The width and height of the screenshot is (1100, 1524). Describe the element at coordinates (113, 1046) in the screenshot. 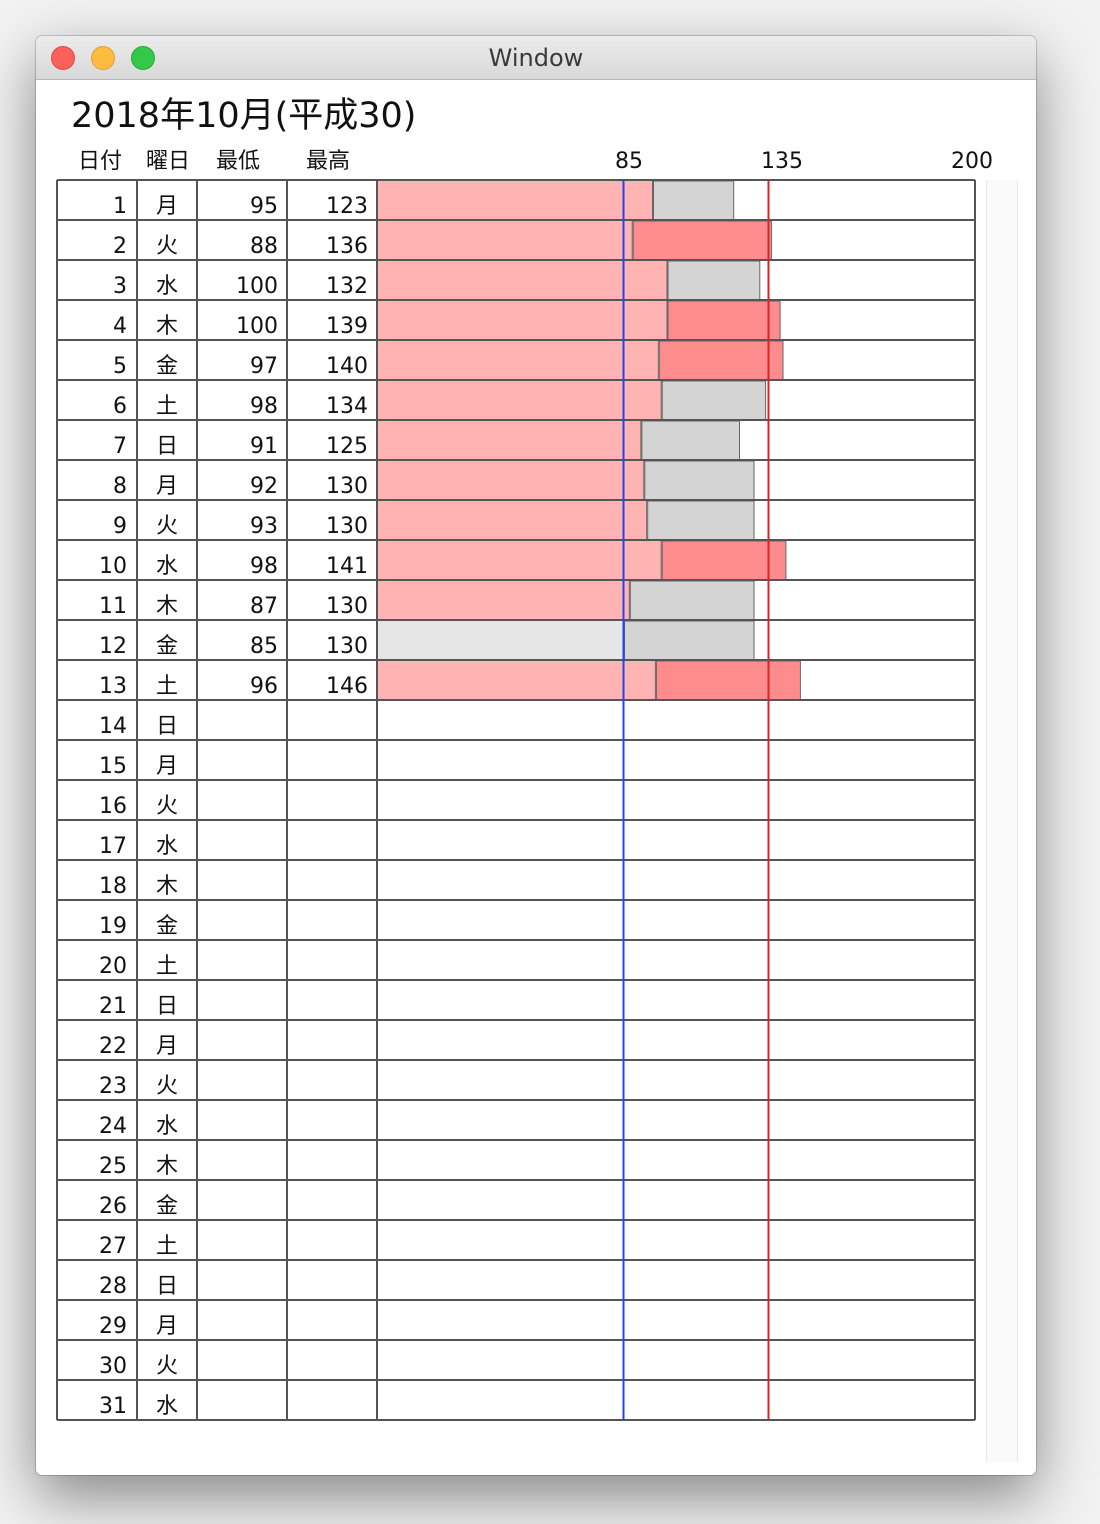

I see `day-label: 22` at that location.